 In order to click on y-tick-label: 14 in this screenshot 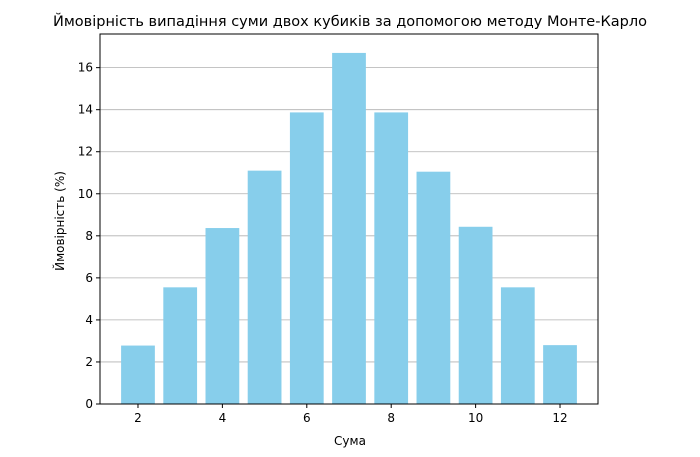, I will do `click(85, 110)`.